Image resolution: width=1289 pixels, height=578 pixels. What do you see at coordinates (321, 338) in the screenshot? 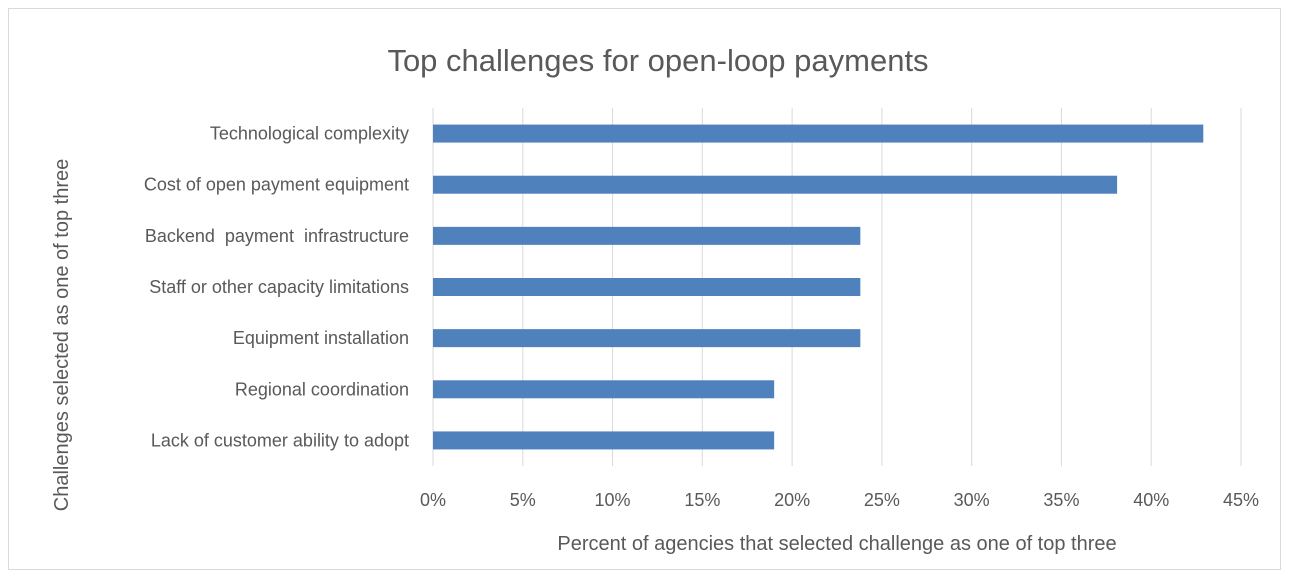
I see `category-label: Equipment installation` at bounding box center [321, 338].